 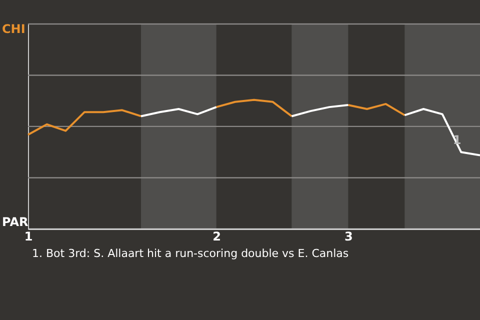 What do you see at coordinates (28, 237) in the screenshot?
I see `x-tick-label: 1` at bounding box center [28, 237].